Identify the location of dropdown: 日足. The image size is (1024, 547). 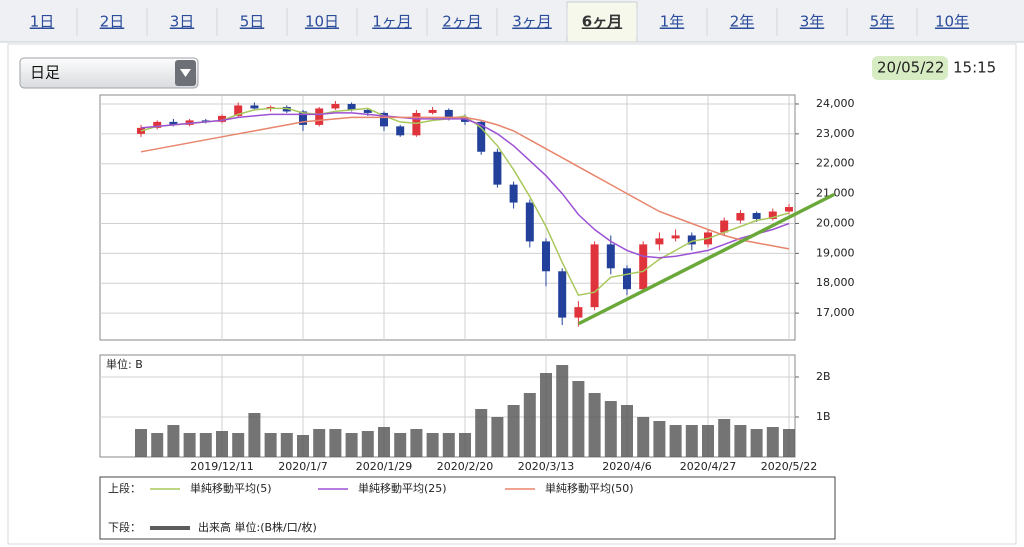
(109, 73).